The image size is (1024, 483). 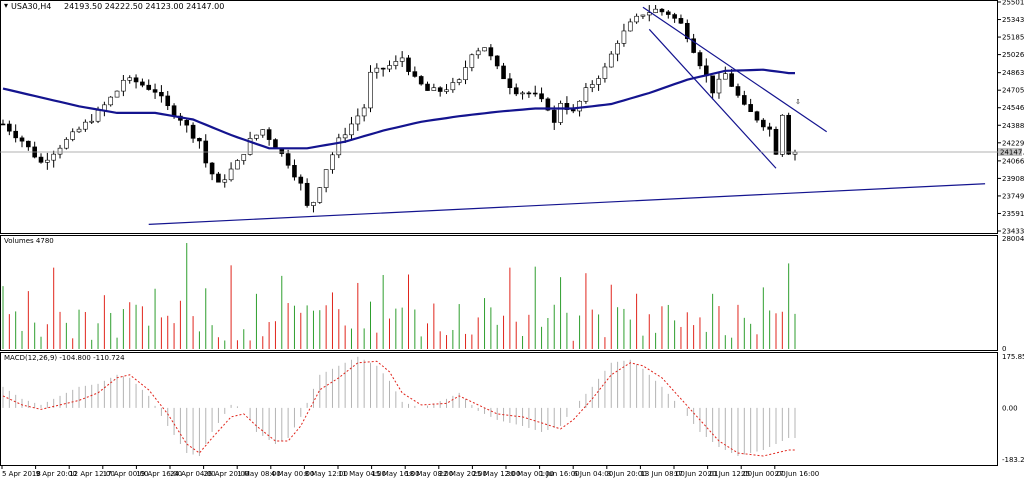 I want to click on time-tick-label: 13 Jun 08:00, so click(x=662, y=474).